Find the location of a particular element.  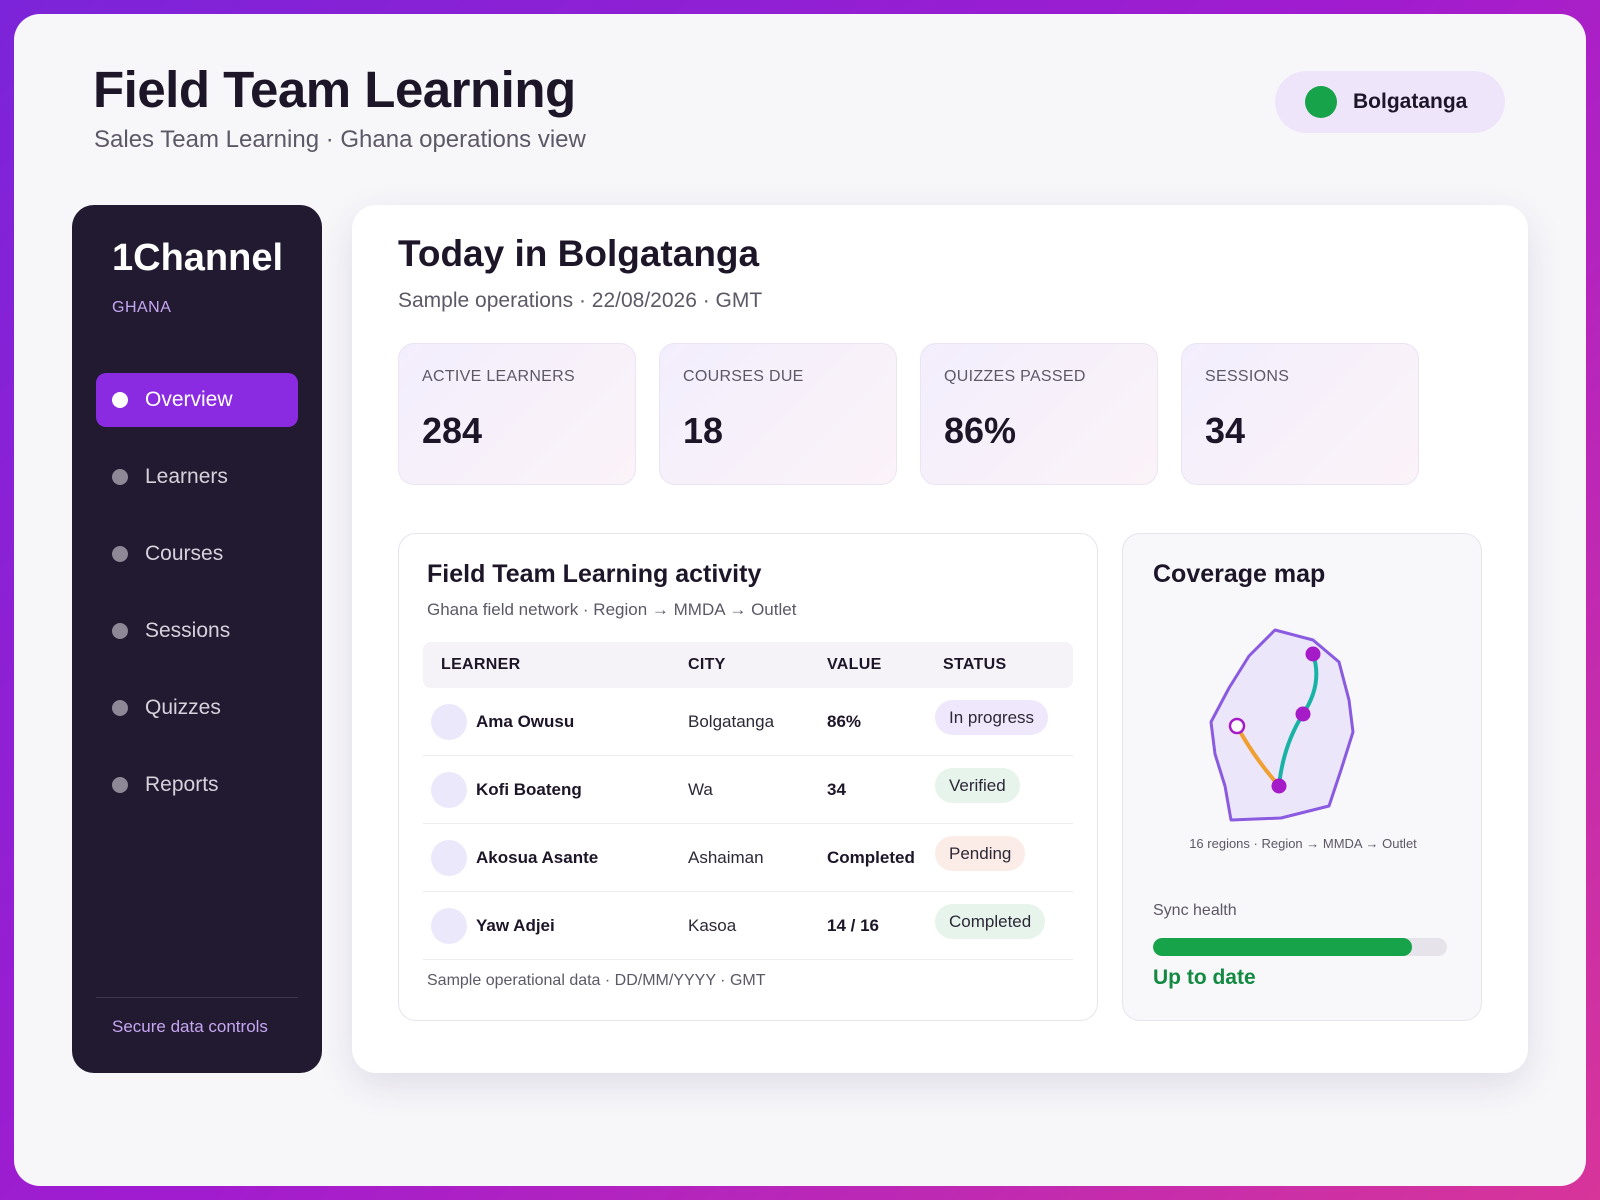

column-header-learner: LEARNER is located at coordinates (481, 664).